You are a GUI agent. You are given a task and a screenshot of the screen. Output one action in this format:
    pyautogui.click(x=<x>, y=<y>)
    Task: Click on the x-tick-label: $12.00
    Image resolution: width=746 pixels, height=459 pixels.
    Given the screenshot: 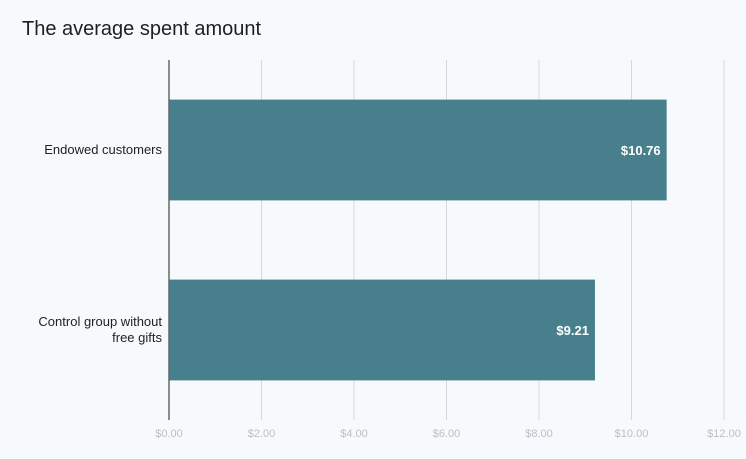 What is the action you would take?
    pyautogui.click(x=724, y=434)
    